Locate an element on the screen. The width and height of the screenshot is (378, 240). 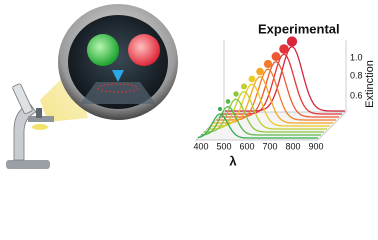
x-tick-label: 800 is located at coordinates (292, 146).